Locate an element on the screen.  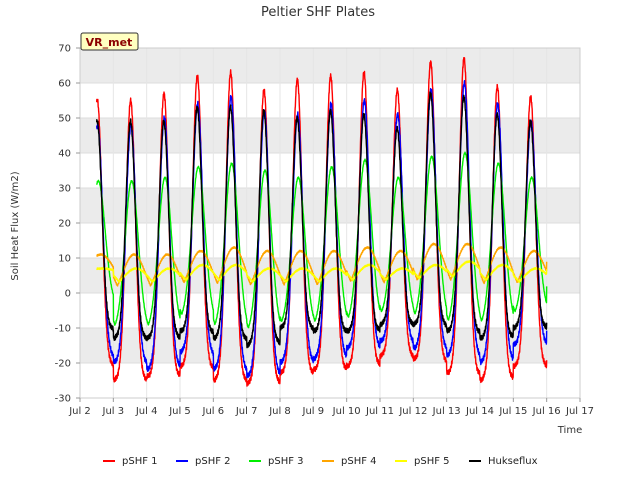
x-tick-label: Jul 17 is located at coordinates (579, 411).